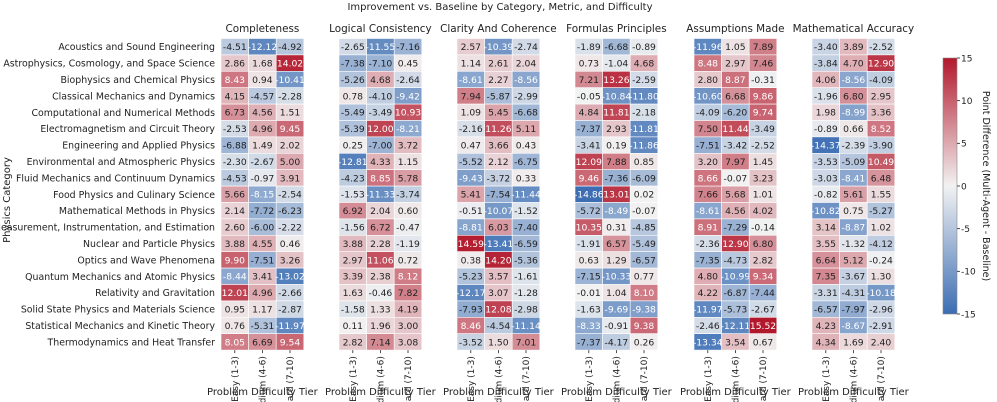 The height and width of the screenshot is (402, 997). Describe the element at coordinates (471, 195) in the screenshot. I see `cell-value: 5.41` at that location.